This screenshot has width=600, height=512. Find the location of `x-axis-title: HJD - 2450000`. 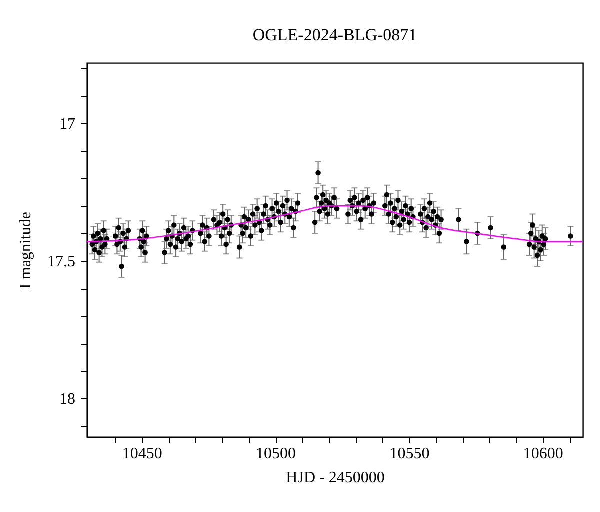

x-axis-title: HJD - 2450000 is located at coordinates (335, 478).